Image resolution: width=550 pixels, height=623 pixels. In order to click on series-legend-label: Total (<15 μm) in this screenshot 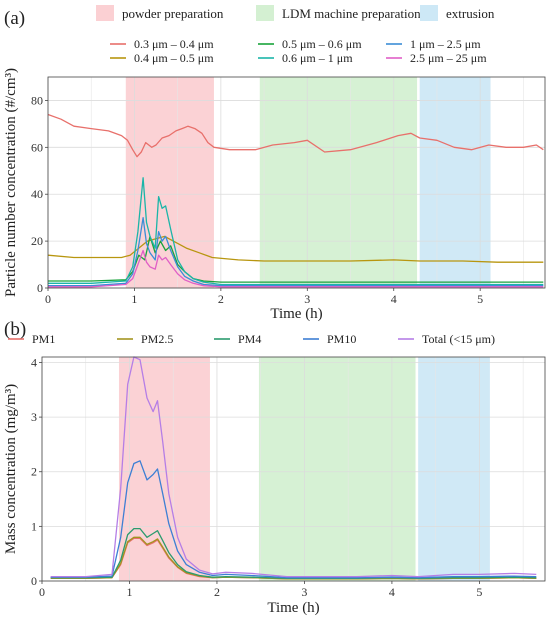, I will do `click(458, 339)`.